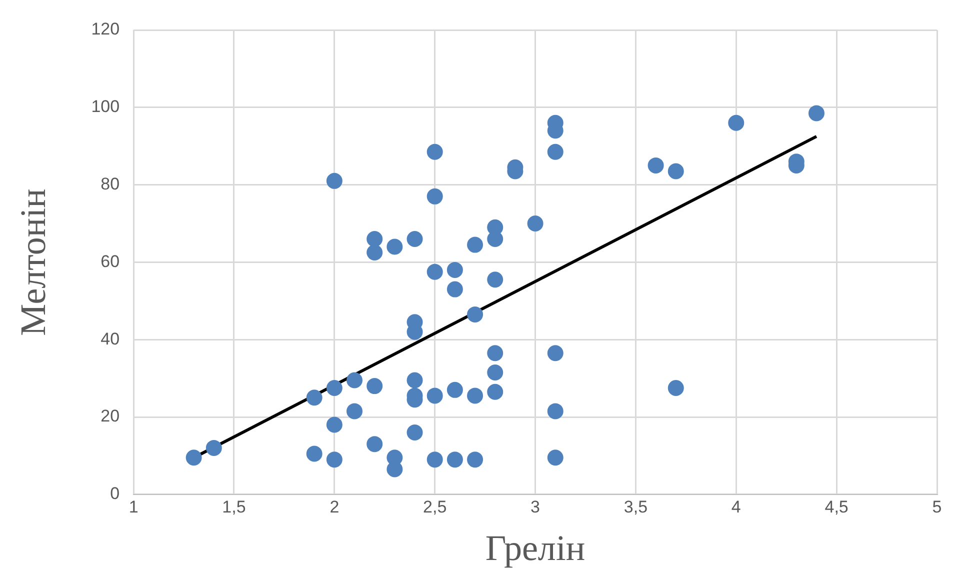 This screenshot has height=581, width=957. What do you see at coordinates (535, 548) in the screenshot?
I see `x-axis-title: Грелін` at bounding box center [535, 548].